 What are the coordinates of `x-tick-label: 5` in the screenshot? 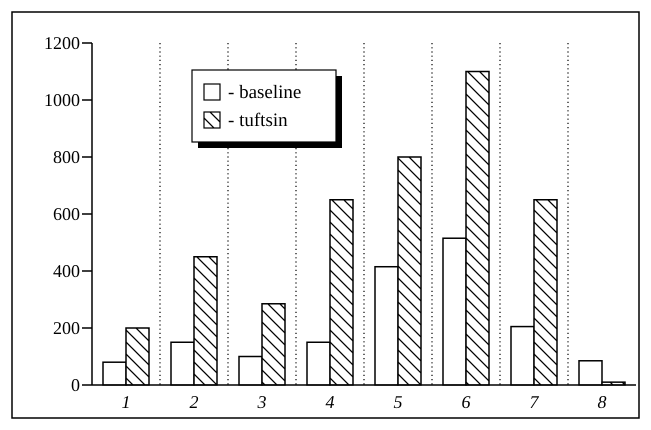 It's located at (398, 402).